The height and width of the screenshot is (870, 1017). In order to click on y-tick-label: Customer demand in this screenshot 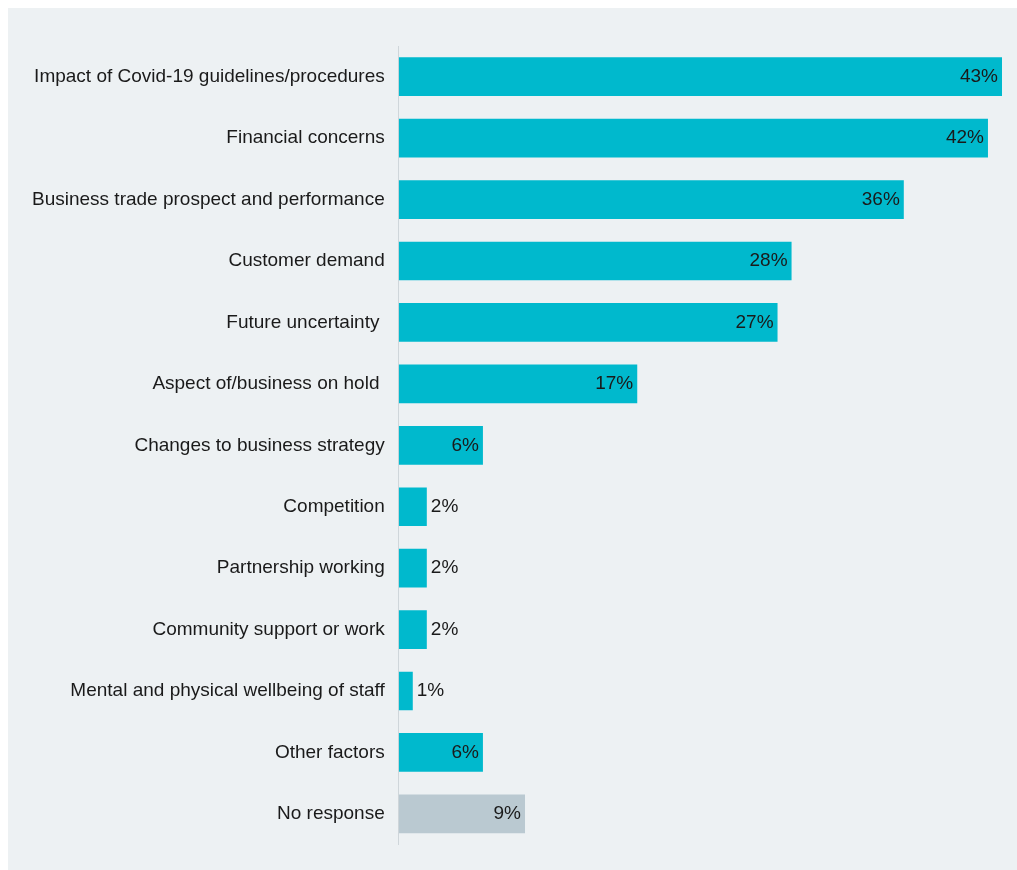, I will do `click(306, 260)`.